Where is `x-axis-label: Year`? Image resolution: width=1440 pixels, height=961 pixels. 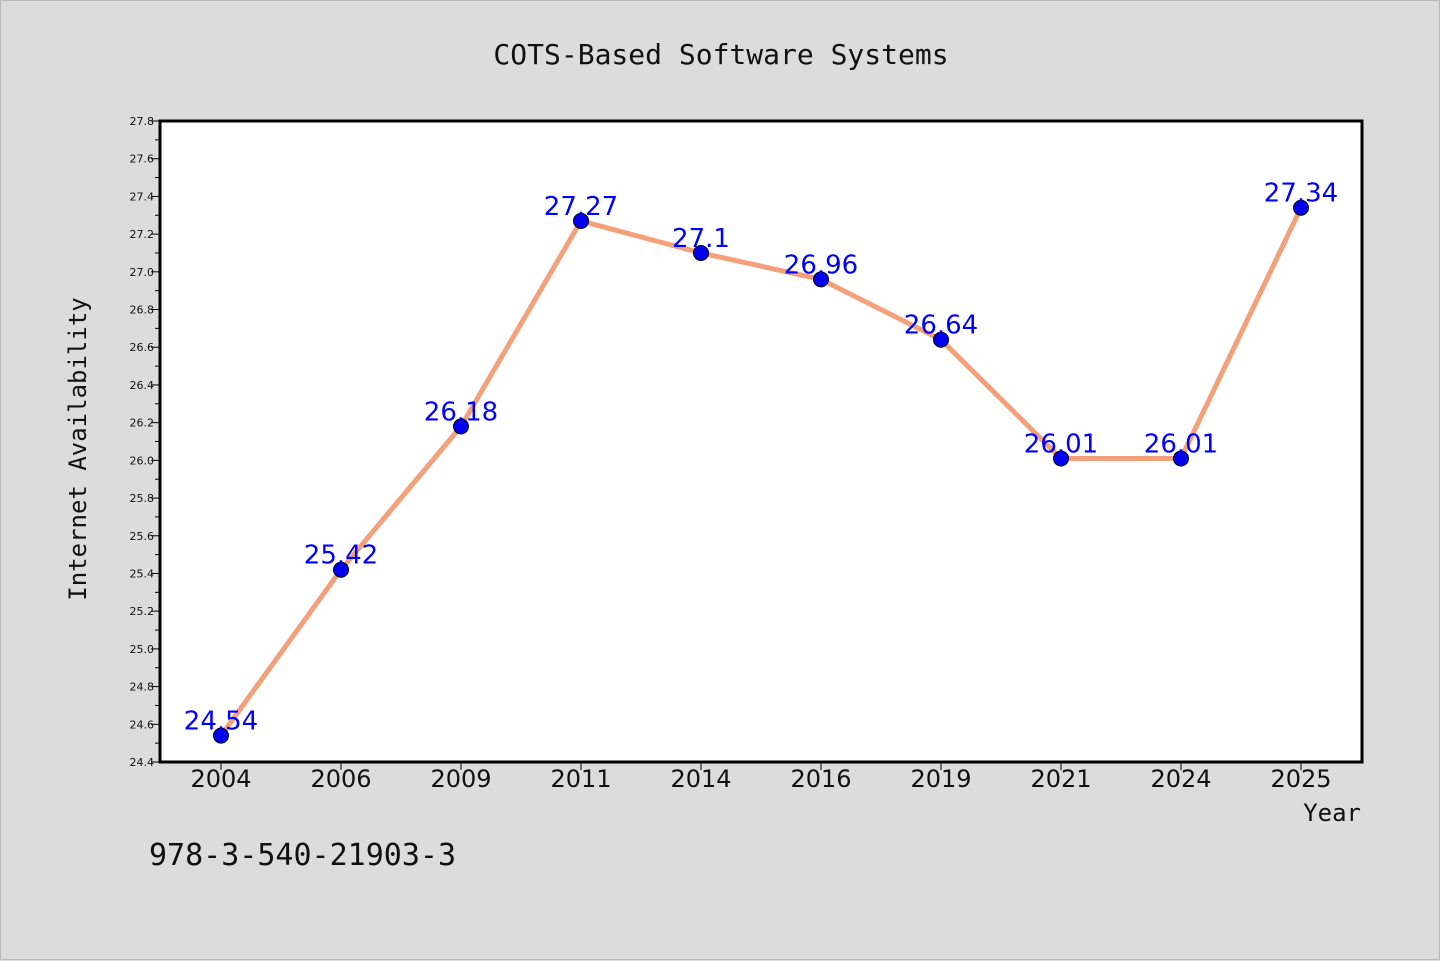
x-axis-label: Year is located at coordinates (1332, 813).